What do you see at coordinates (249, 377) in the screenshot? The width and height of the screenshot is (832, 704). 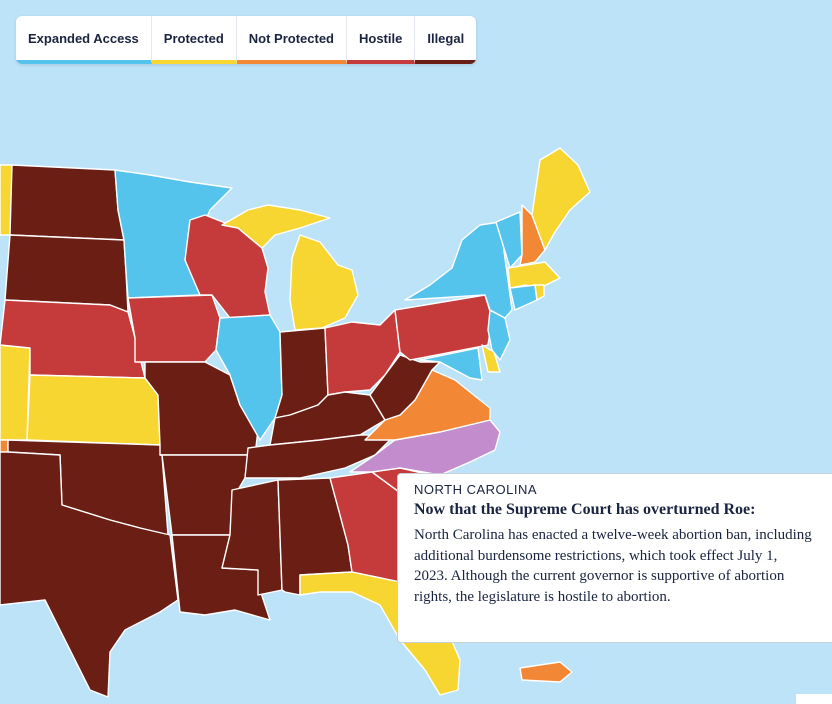 I see `state-illinois` at bounding box center [249, 377].